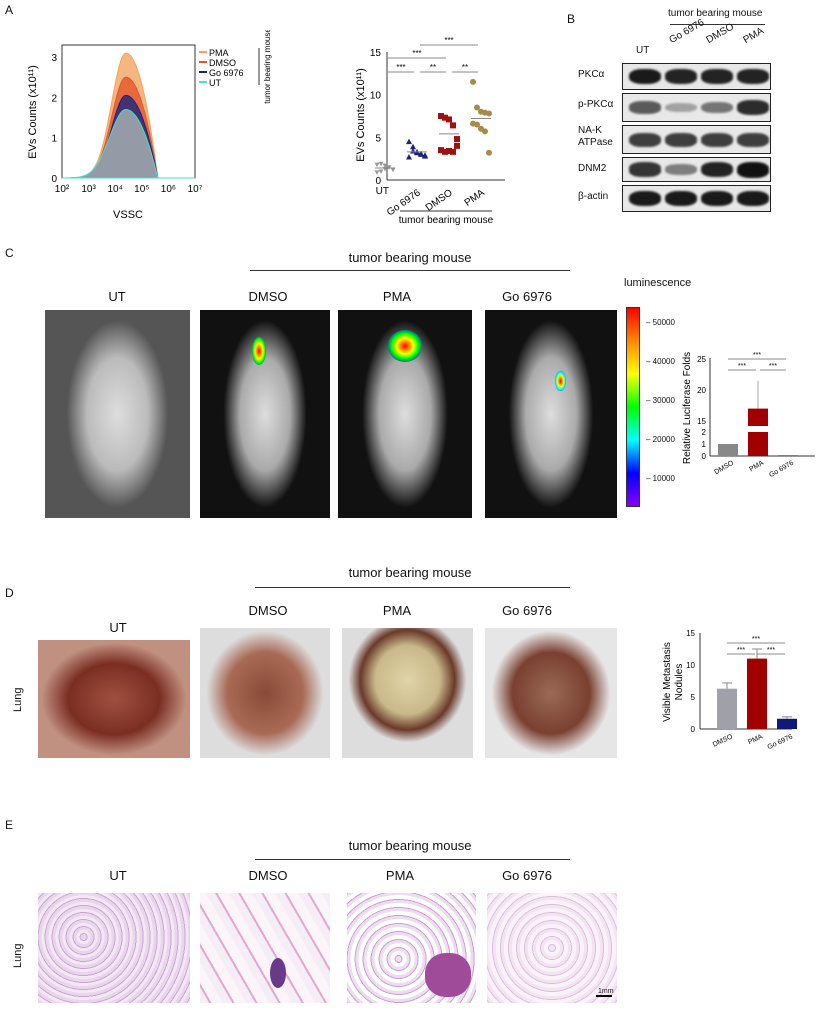 The width and height of the screenshot is (824, 1011). Describe the element at coordinates (643, 50) in the screenshot. I see `lane-label: UT` at that location.